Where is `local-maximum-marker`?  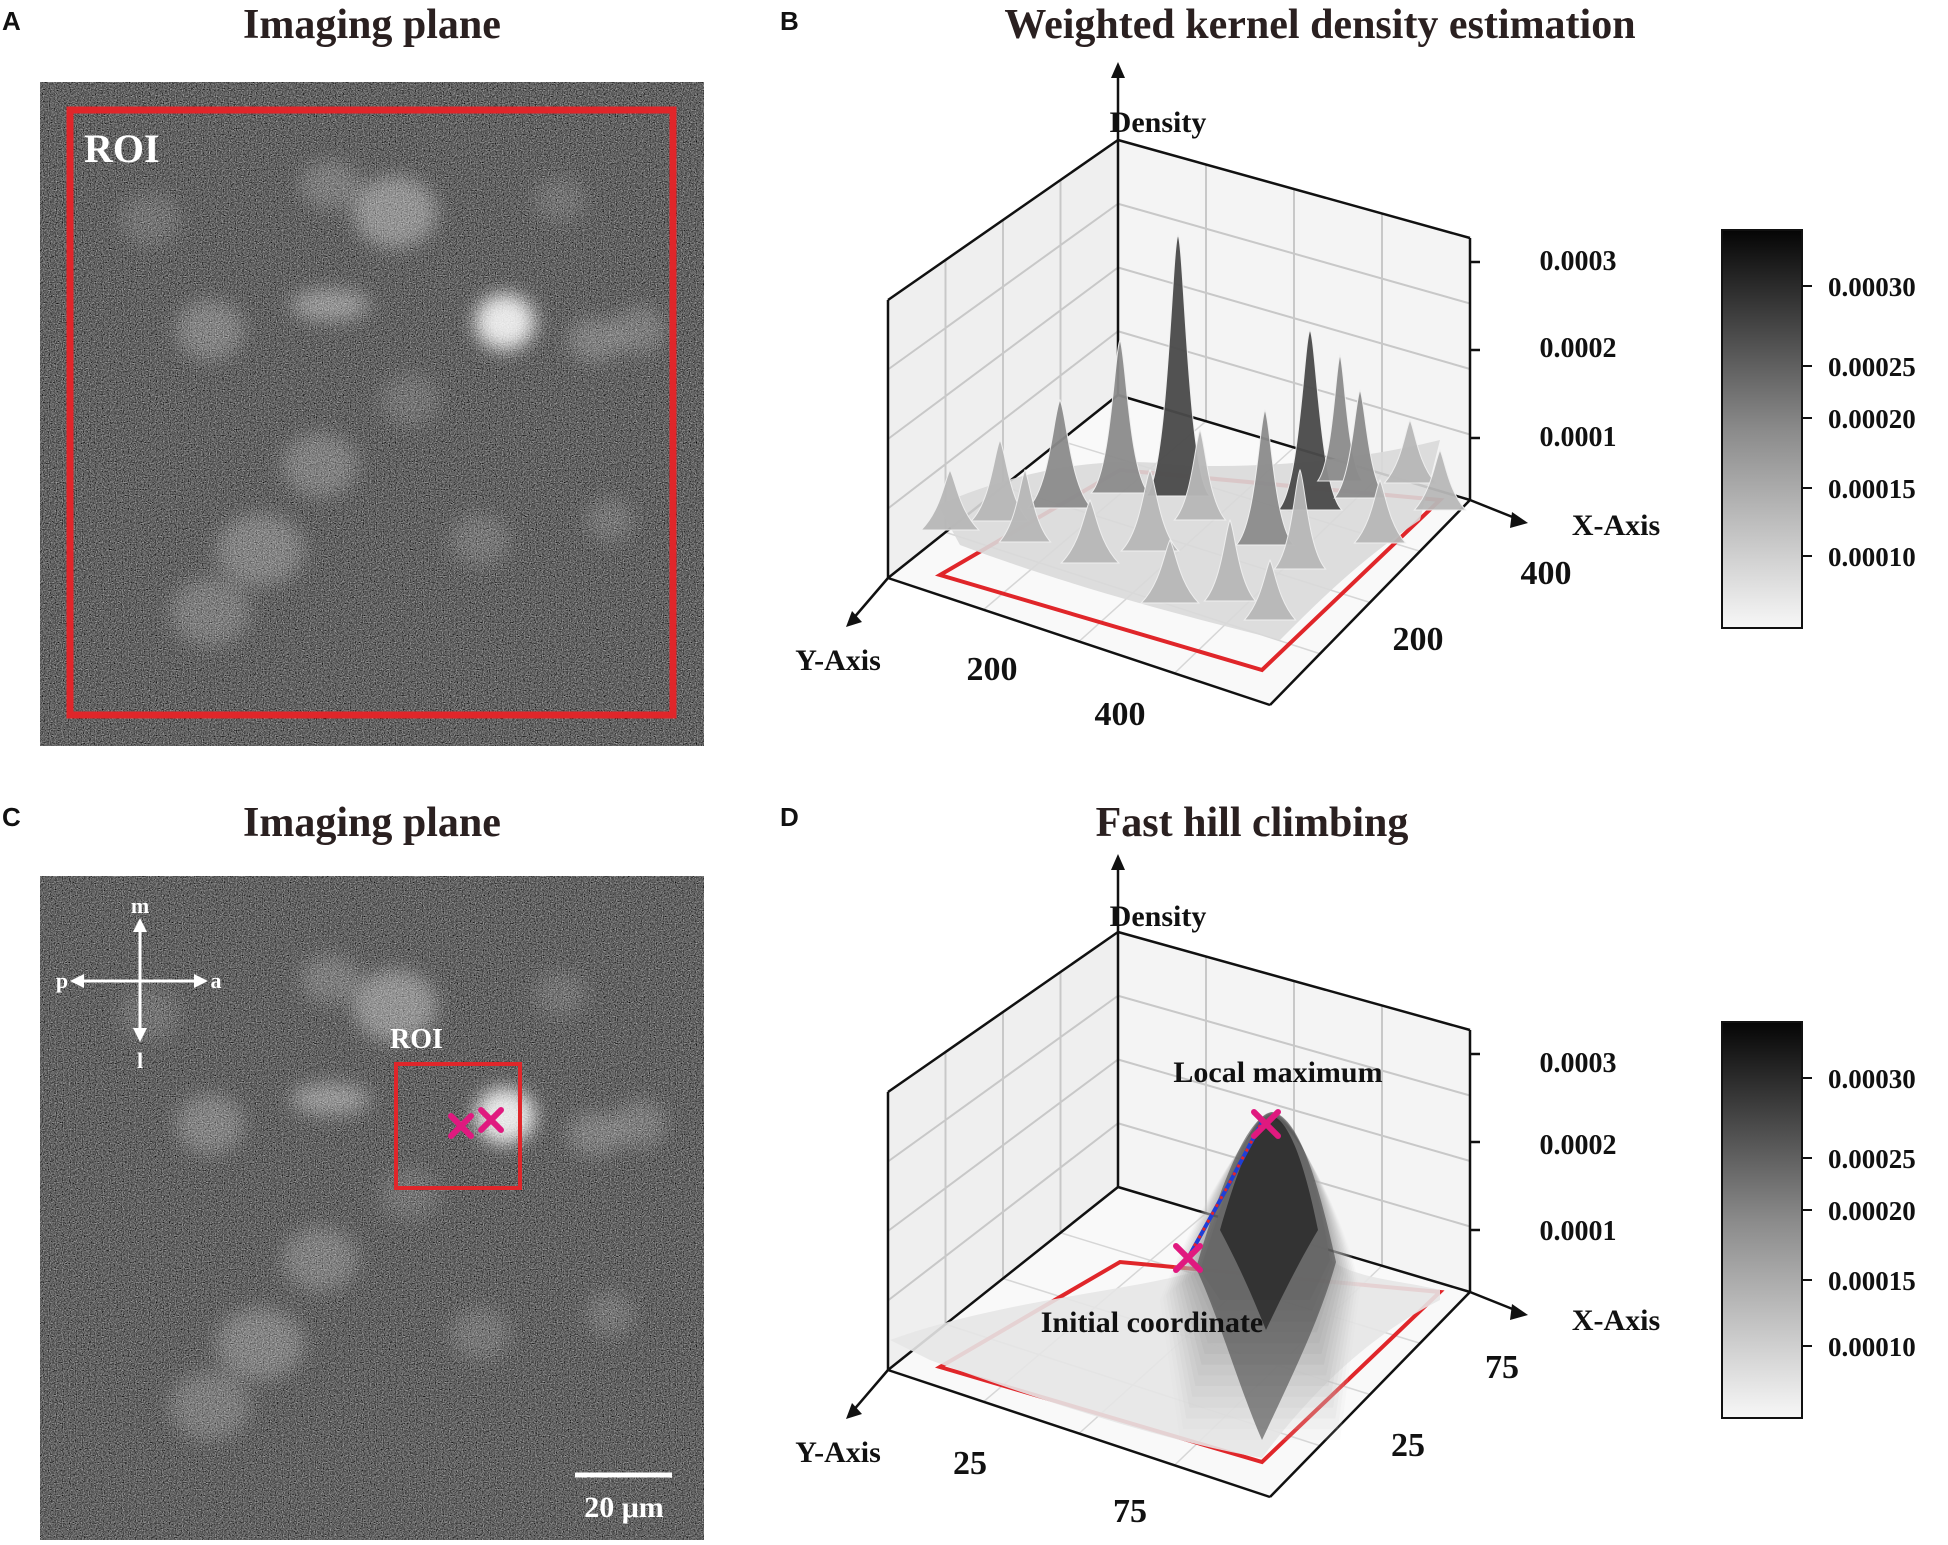 local-maximum-marker is located at coordinates (1266, 1124).